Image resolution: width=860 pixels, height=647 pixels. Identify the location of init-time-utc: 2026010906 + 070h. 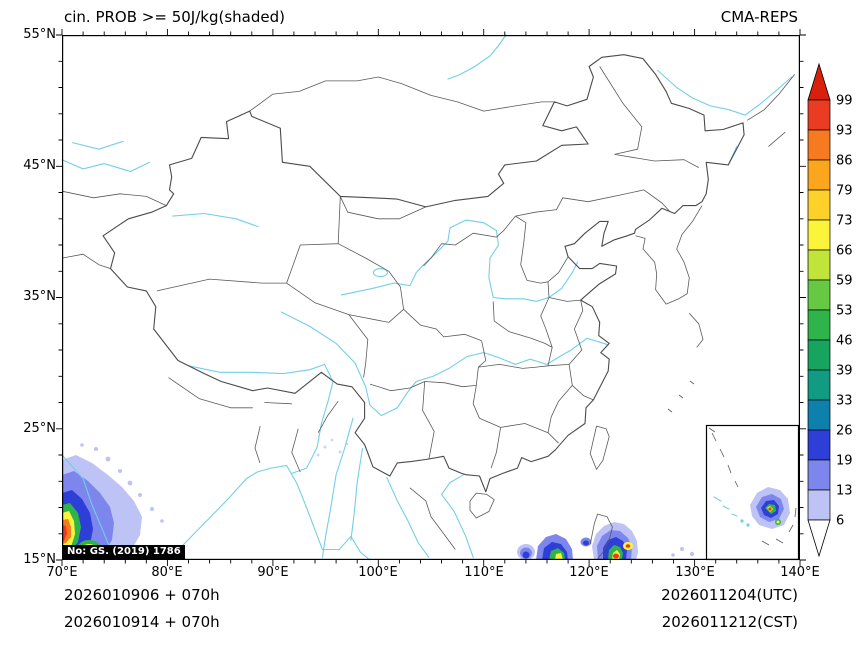
(142, 595).